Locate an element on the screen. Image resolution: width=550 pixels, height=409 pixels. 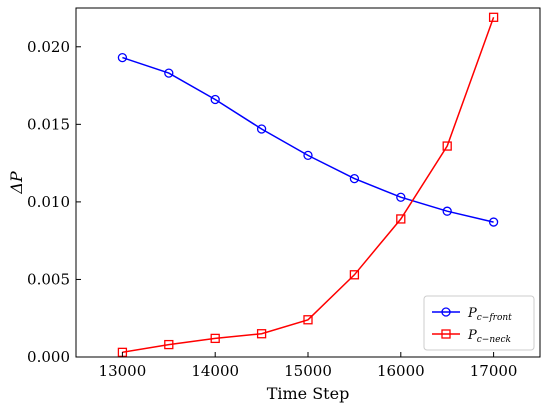
x-tick-label: 13000 is located at coordinates (123, 371).